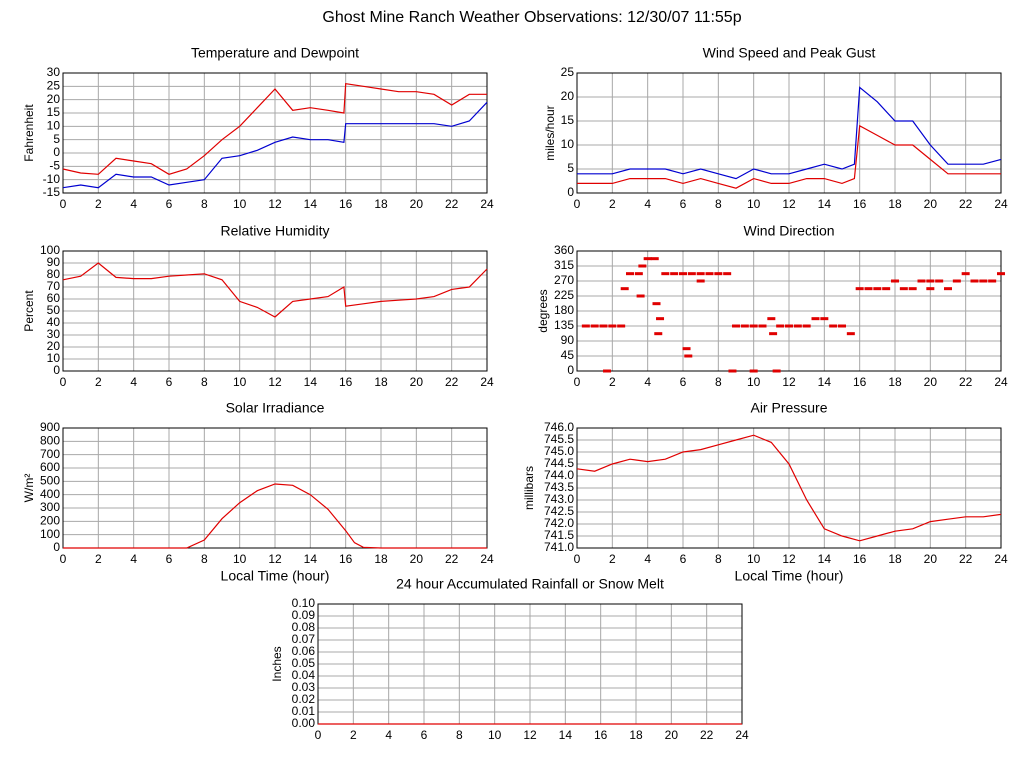  What do you see at coordinates (564, 295) in the screenshot?
I see `y-tick-label: 225` at bounding box center [564, 295].